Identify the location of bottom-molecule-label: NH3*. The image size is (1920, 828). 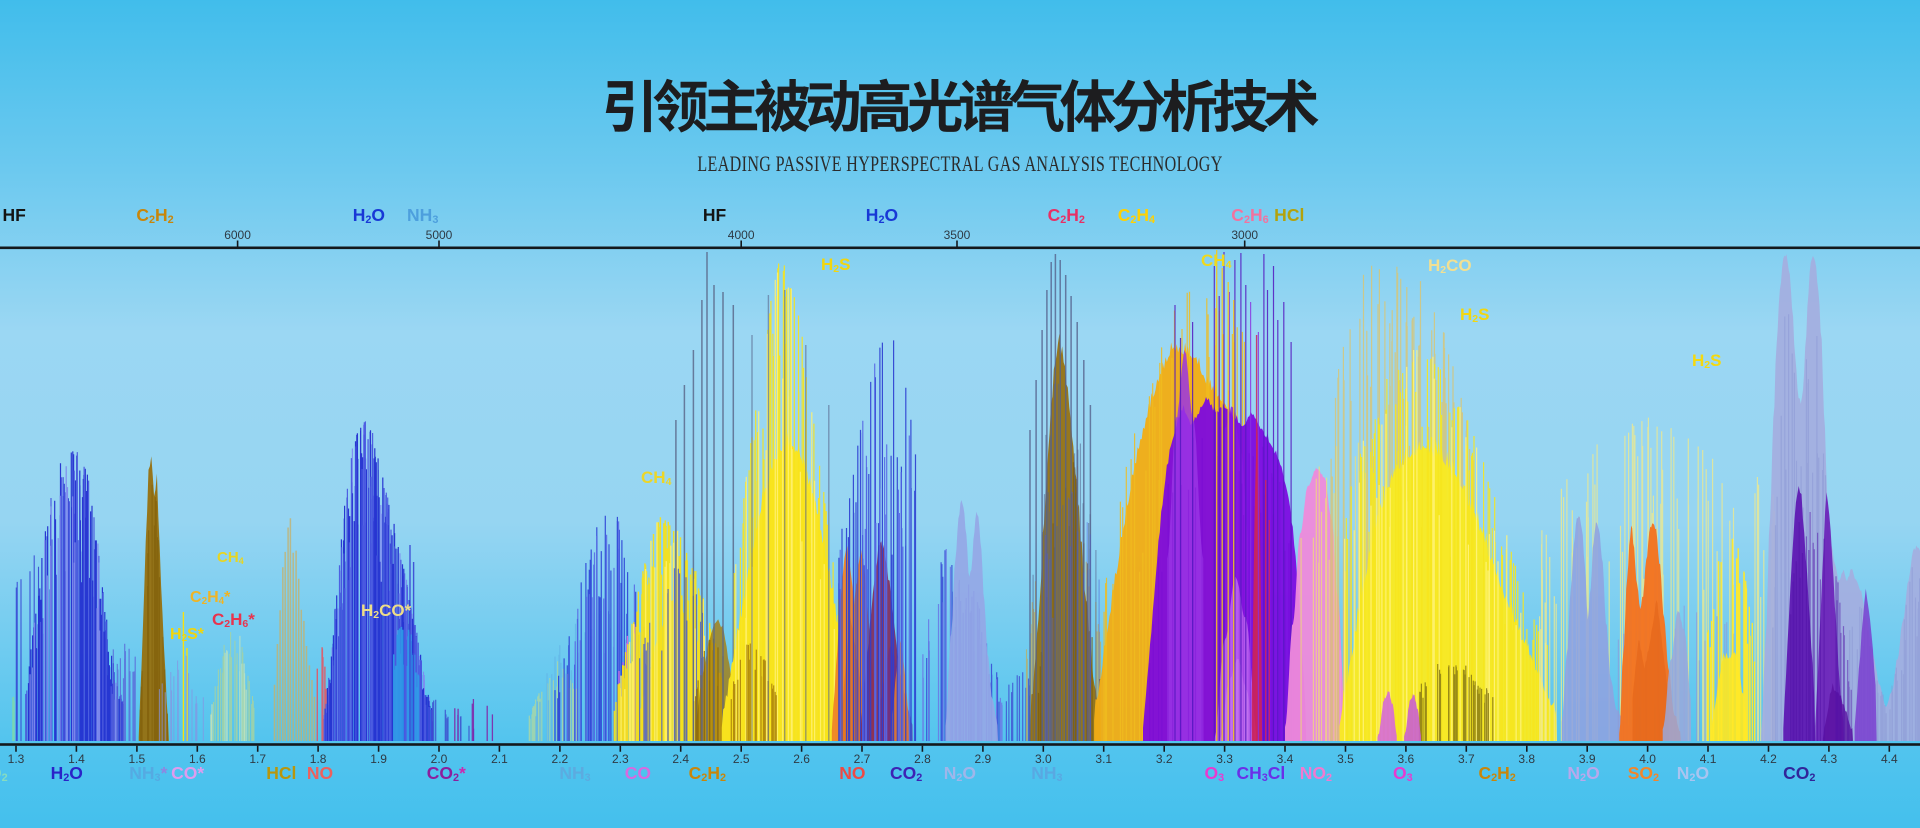
(148, 773).